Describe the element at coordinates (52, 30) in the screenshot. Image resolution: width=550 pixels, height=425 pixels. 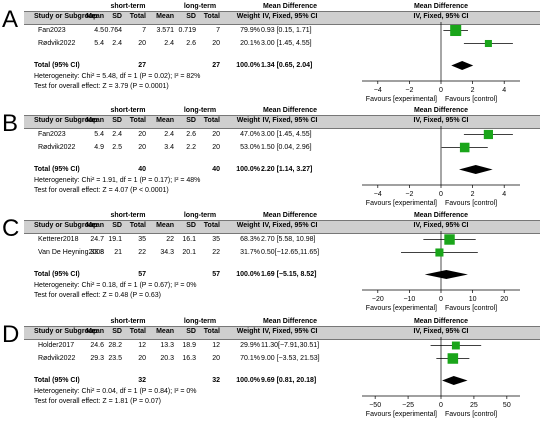
I see `study-name: Fan2023` at that location.